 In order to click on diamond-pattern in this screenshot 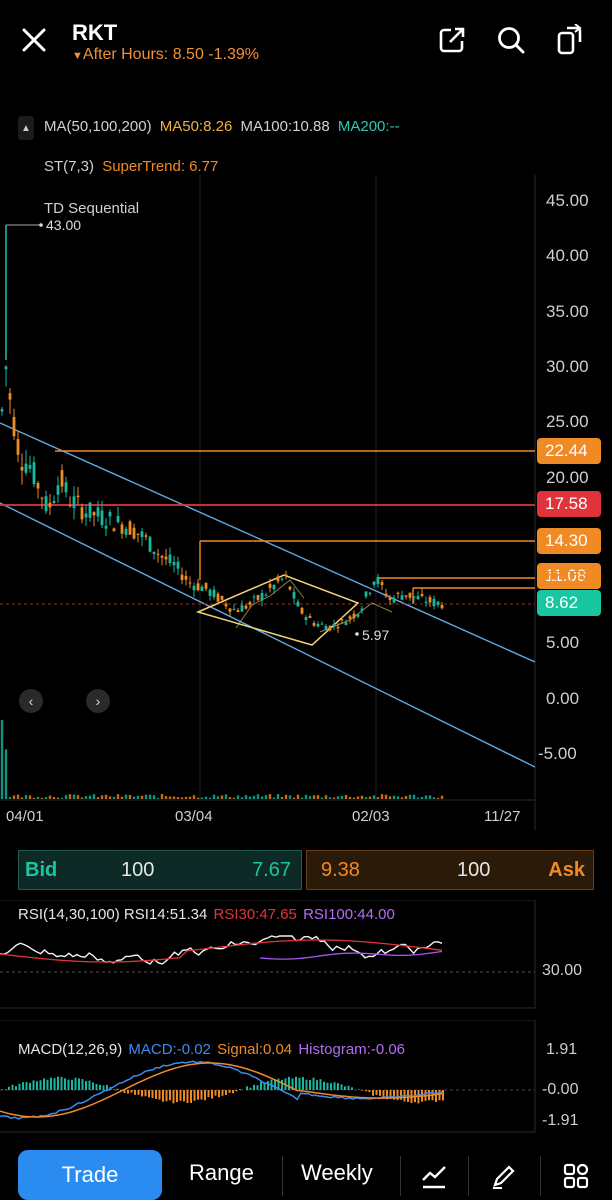, I will do `click(277, 610)`.